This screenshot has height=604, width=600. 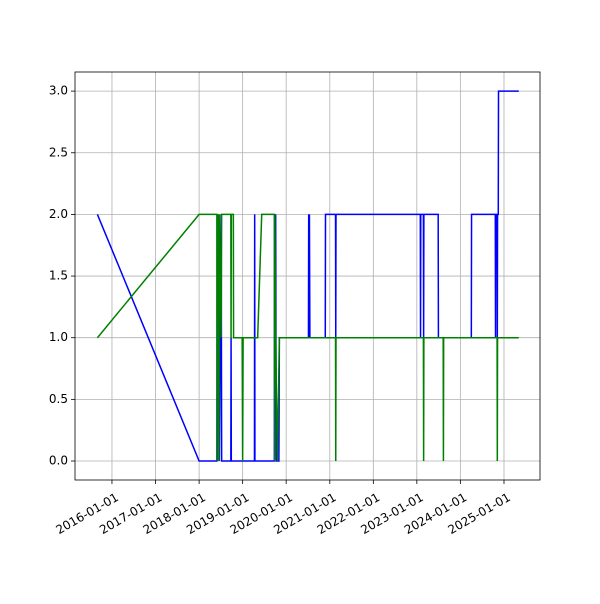 What do you see at coordinates (58, 214) in the screenshot?
I see `y-tick-label: 2.0` at bounding box center [58, 214].